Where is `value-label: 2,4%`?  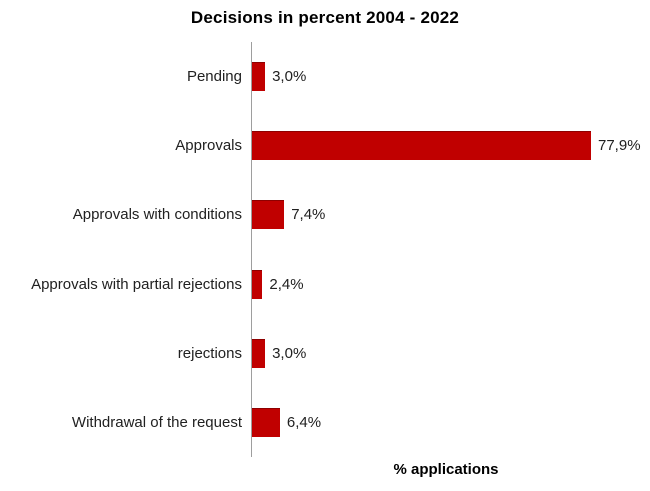
value-label: 2,4% is located at coordinates (286, 284).